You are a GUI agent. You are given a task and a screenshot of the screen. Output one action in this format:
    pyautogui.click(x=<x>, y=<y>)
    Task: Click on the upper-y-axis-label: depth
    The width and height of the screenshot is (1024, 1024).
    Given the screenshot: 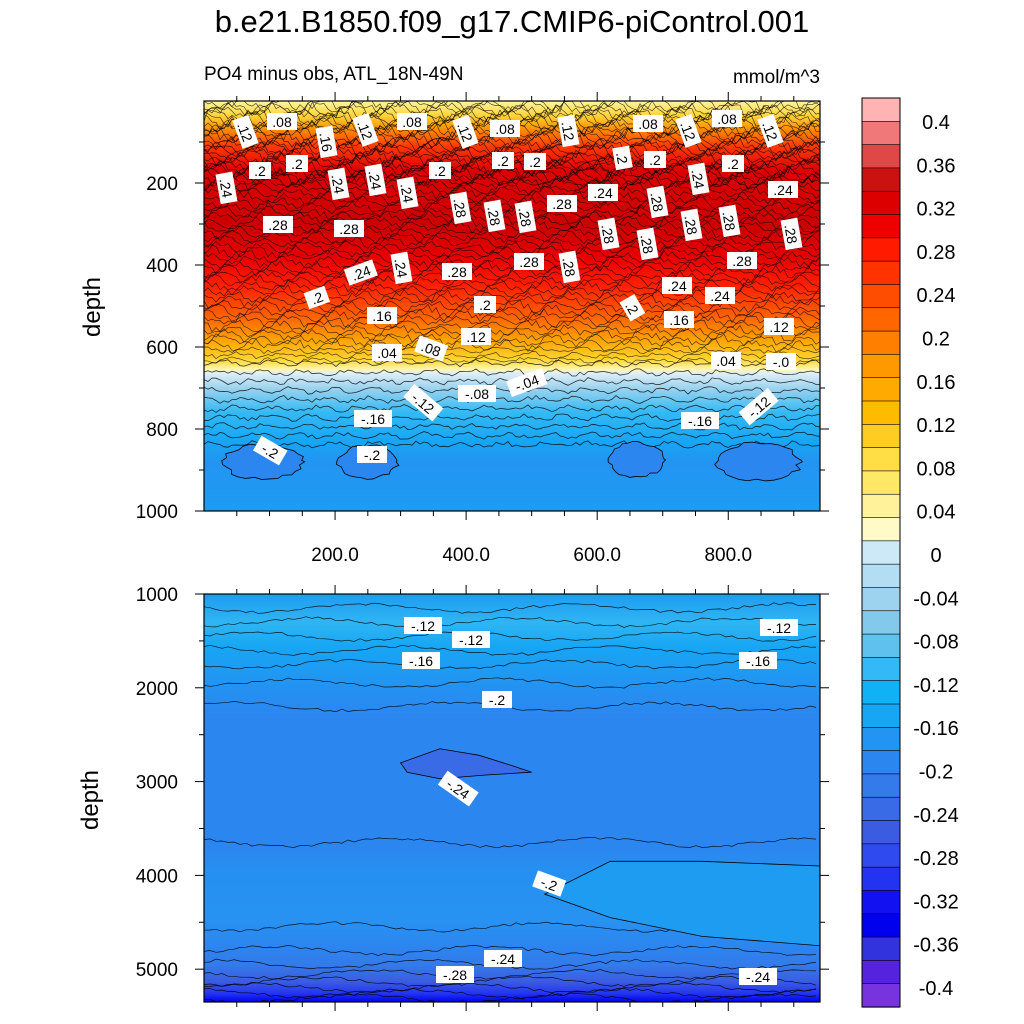 What is the action you would take?
    pyautogui.click(x=92, y=307)
    